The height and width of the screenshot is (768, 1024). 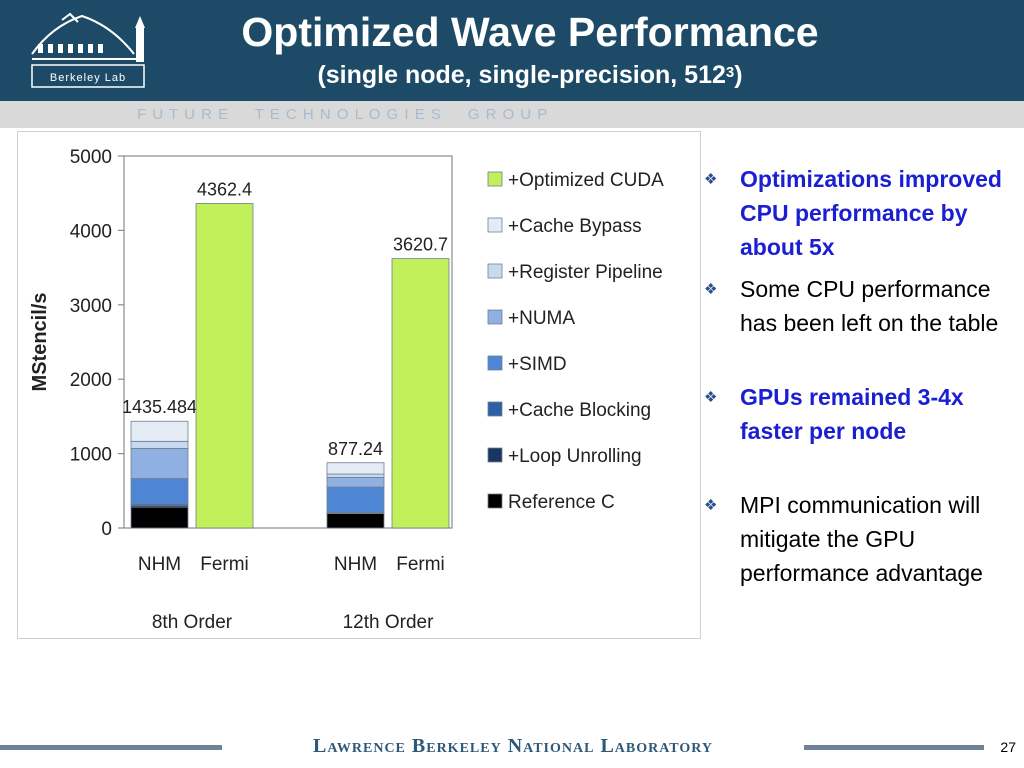 What do you see at coordinates (579, 410) in the screenshot?
I see `legend-label: +Cache Blocking` at bounding box center [579, 410].